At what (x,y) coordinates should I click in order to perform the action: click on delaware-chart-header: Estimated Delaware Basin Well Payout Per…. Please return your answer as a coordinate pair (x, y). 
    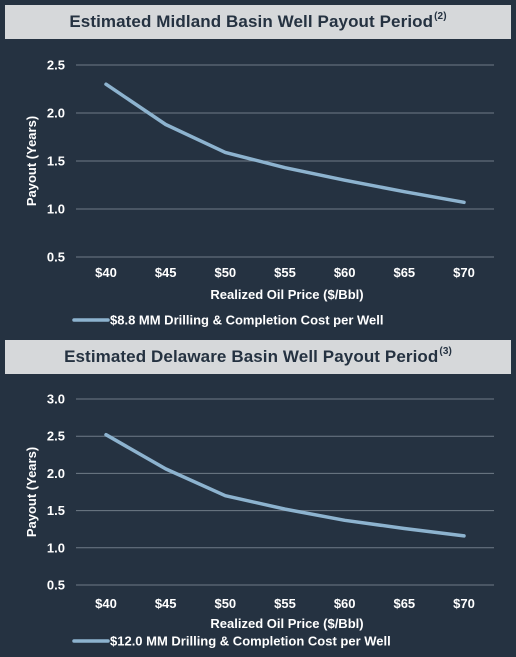
    Looking at the image, I should click on (258, 357).